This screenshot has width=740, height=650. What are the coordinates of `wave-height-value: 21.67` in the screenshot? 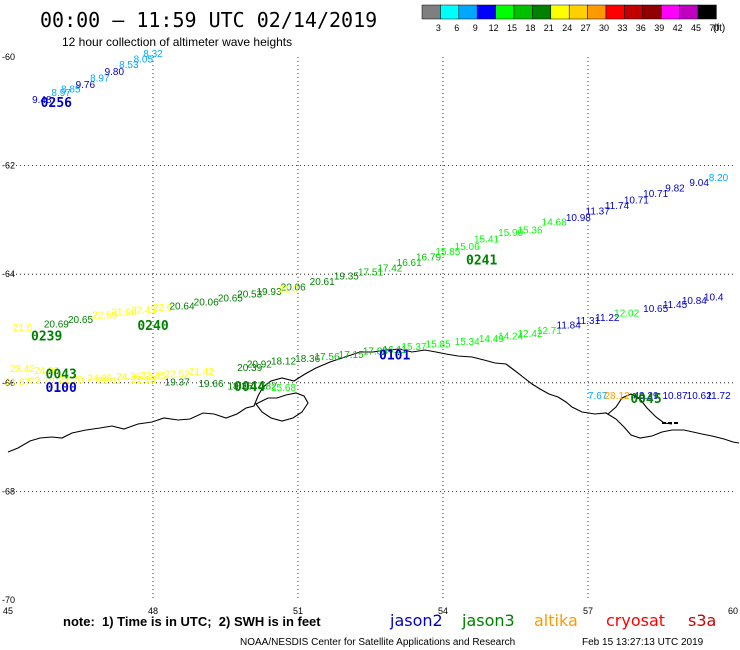 It's located at (17, 383).